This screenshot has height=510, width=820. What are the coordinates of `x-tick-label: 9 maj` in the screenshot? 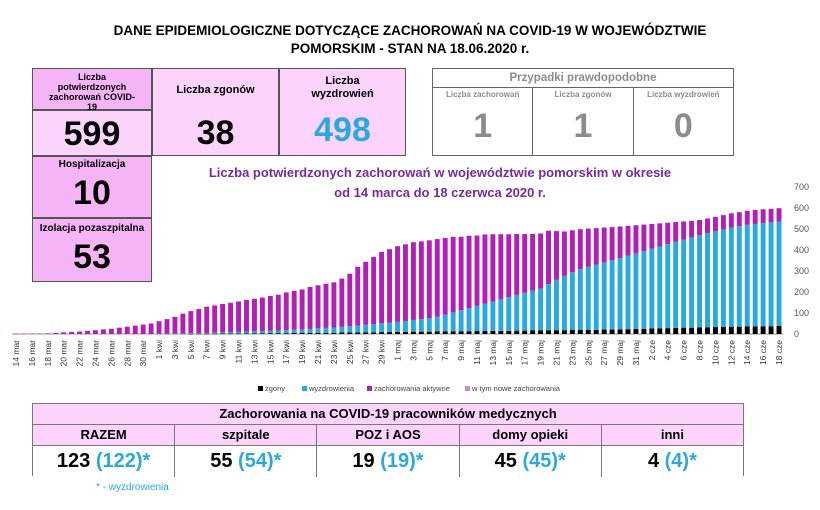 It's located at (461, 350).